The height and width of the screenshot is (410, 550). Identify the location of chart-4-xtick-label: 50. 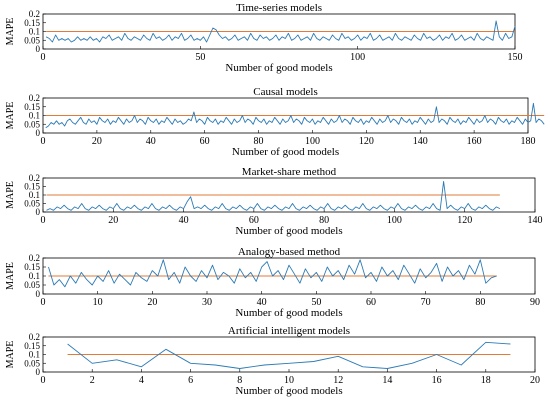
(316, 302).